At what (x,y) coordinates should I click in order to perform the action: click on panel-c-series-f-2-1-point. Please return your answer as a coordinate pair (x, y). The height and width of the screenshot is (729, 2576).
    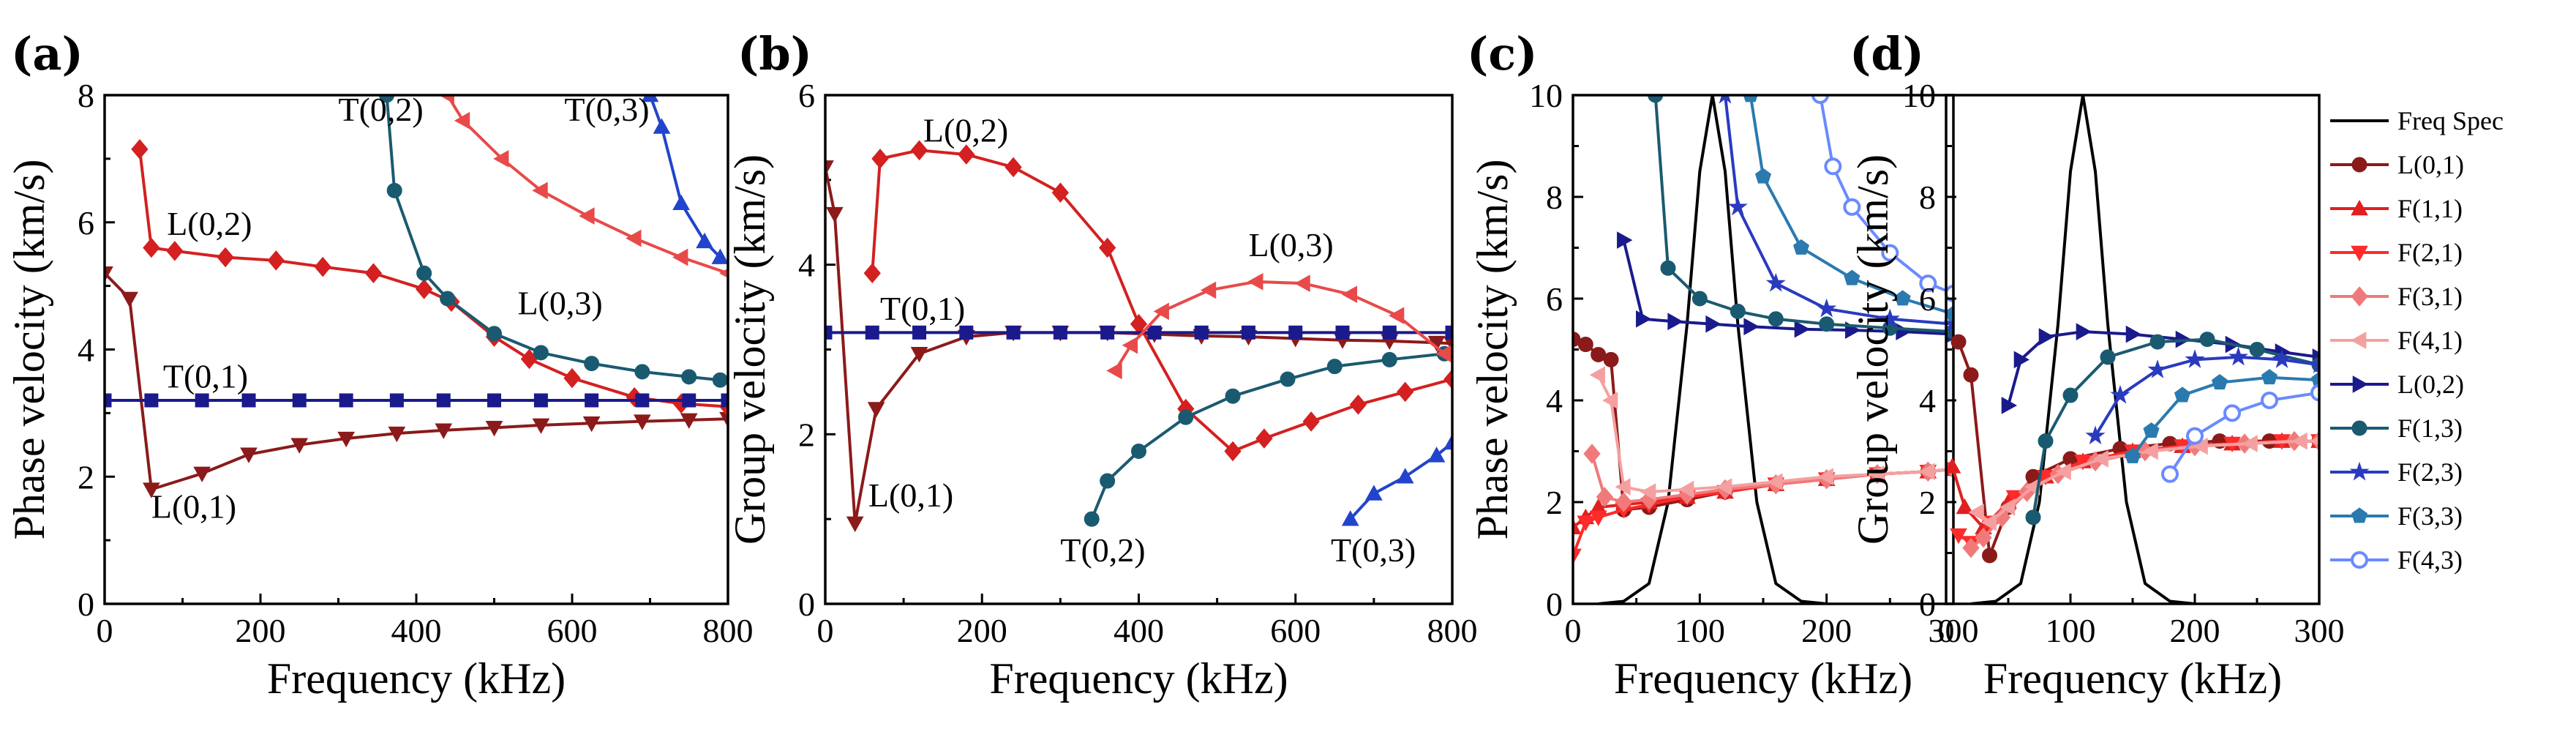
    Looking at the image, I should click on (1598, 518).